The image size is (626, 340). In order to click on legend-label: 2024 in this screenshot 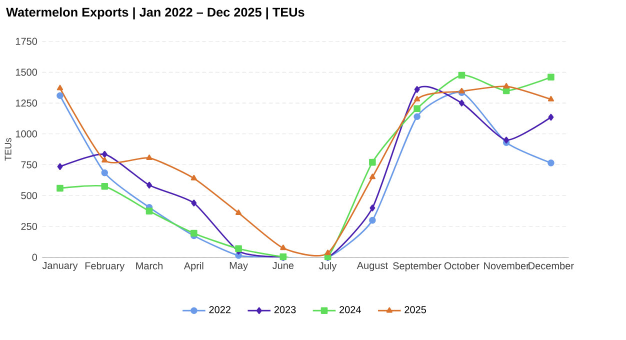, I will do `click(350, 310)`.